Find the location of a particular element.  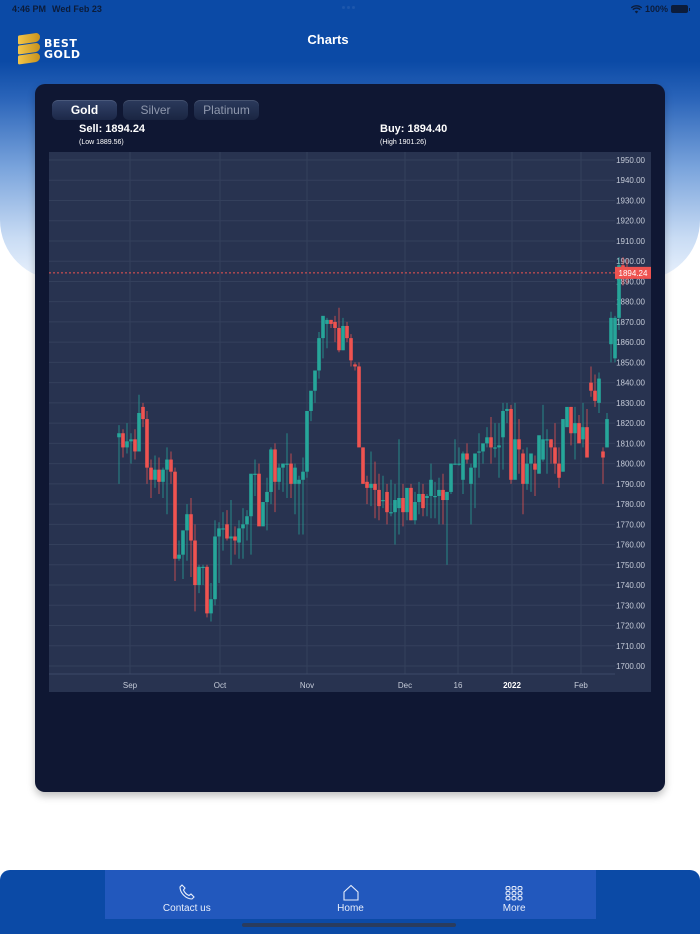

y-axis-label: 1810.00 is located at coordinates (630, 443).